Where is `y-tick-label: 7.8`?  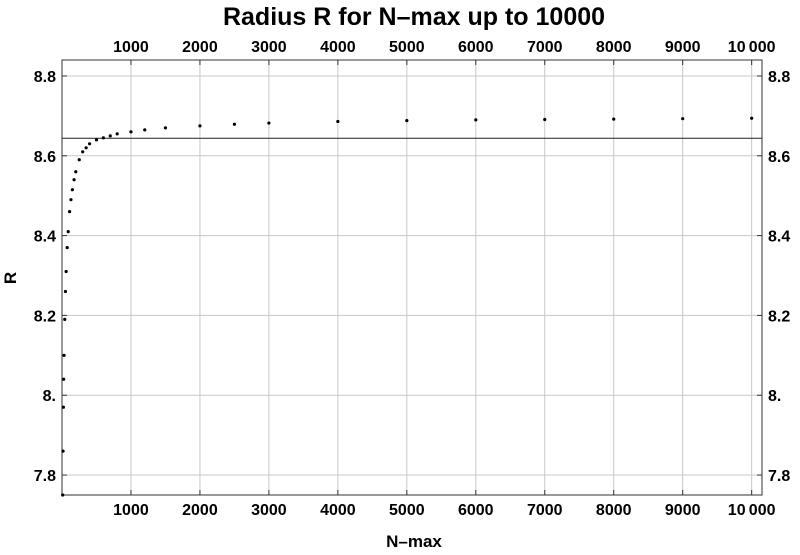 y-tick-label: 7.8 is located at coordinates (45, 476).